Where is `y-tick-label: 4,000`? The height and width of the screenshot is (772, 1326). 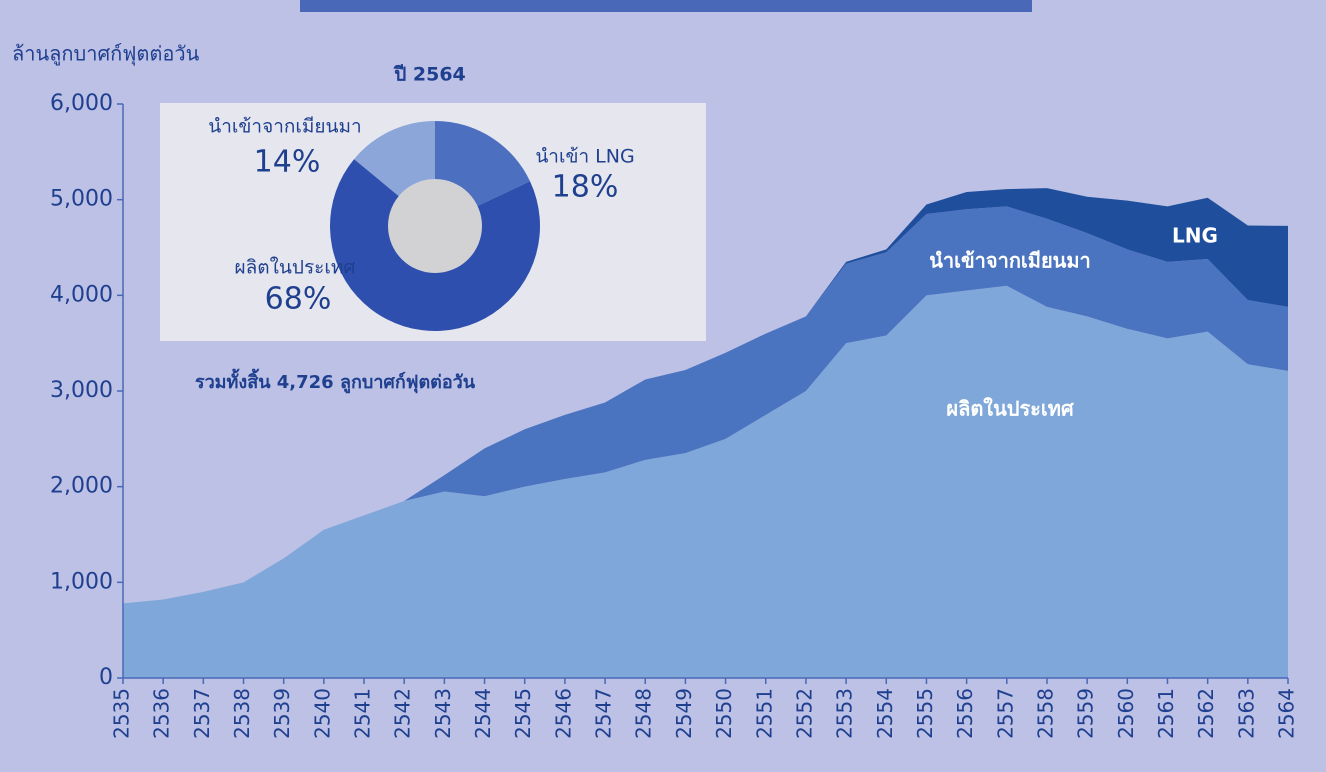 y-tick-label: 4,000 is located at coordinates (81, 294).